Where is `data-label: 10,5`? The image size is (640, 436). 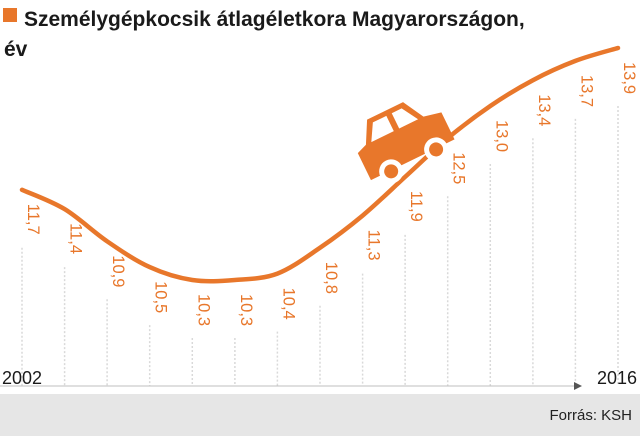
data-label: 10,5 is located at coordinates (161, 297).